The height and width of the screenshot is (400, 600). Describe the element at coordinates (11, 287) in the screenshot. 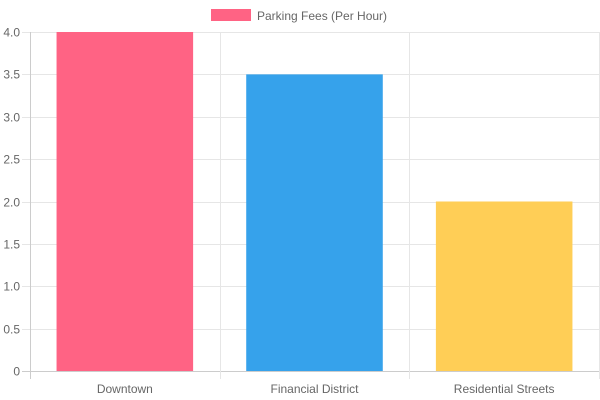

I see `y-tick-label: 1.0` at that location.